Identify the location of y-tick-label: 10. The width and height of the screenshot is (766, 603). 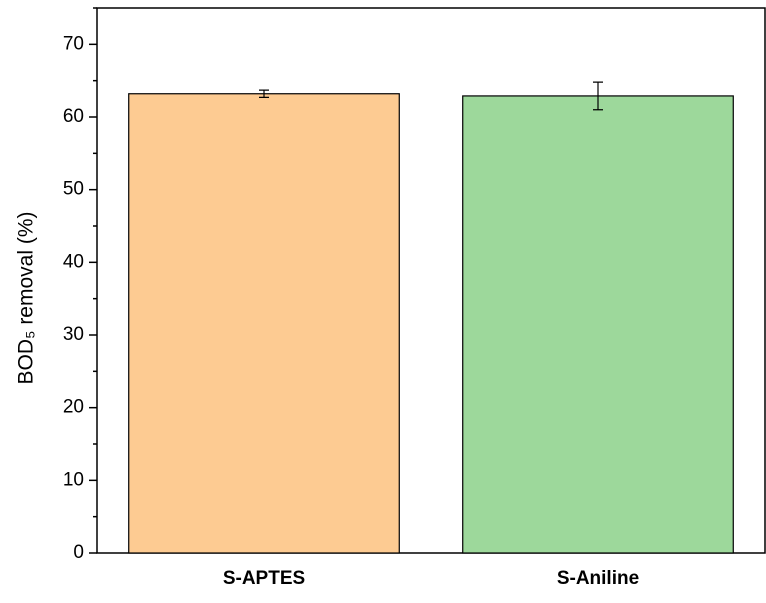
(73, 479).